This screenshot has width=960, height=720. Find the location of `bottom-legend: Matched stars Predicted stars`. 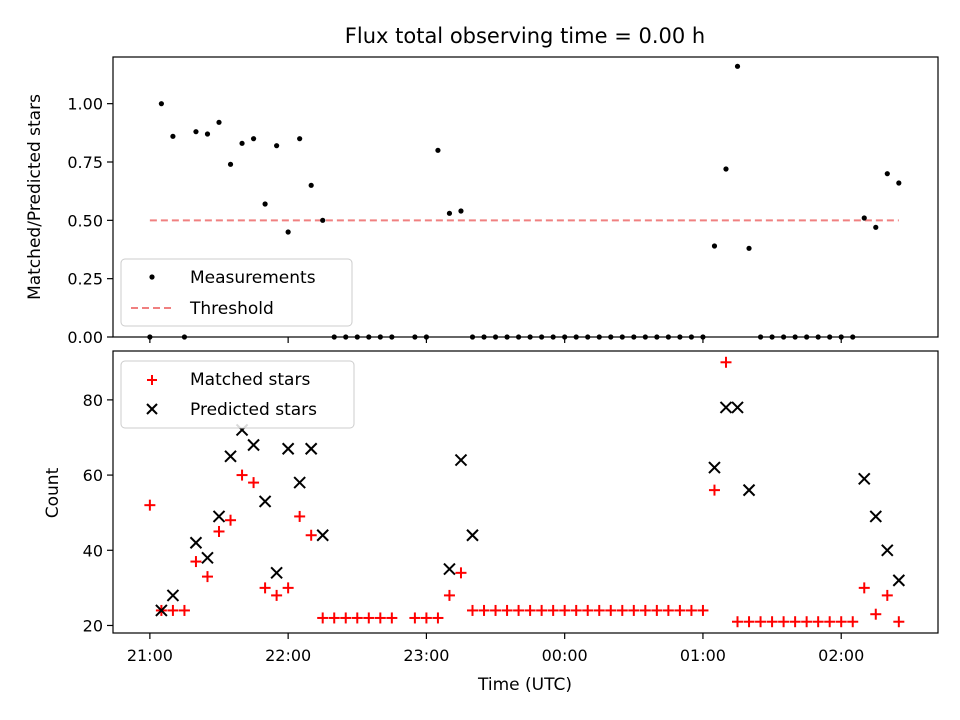

bottom-legend: Matched stars Predicted stars is located at coordinates (237, 394).